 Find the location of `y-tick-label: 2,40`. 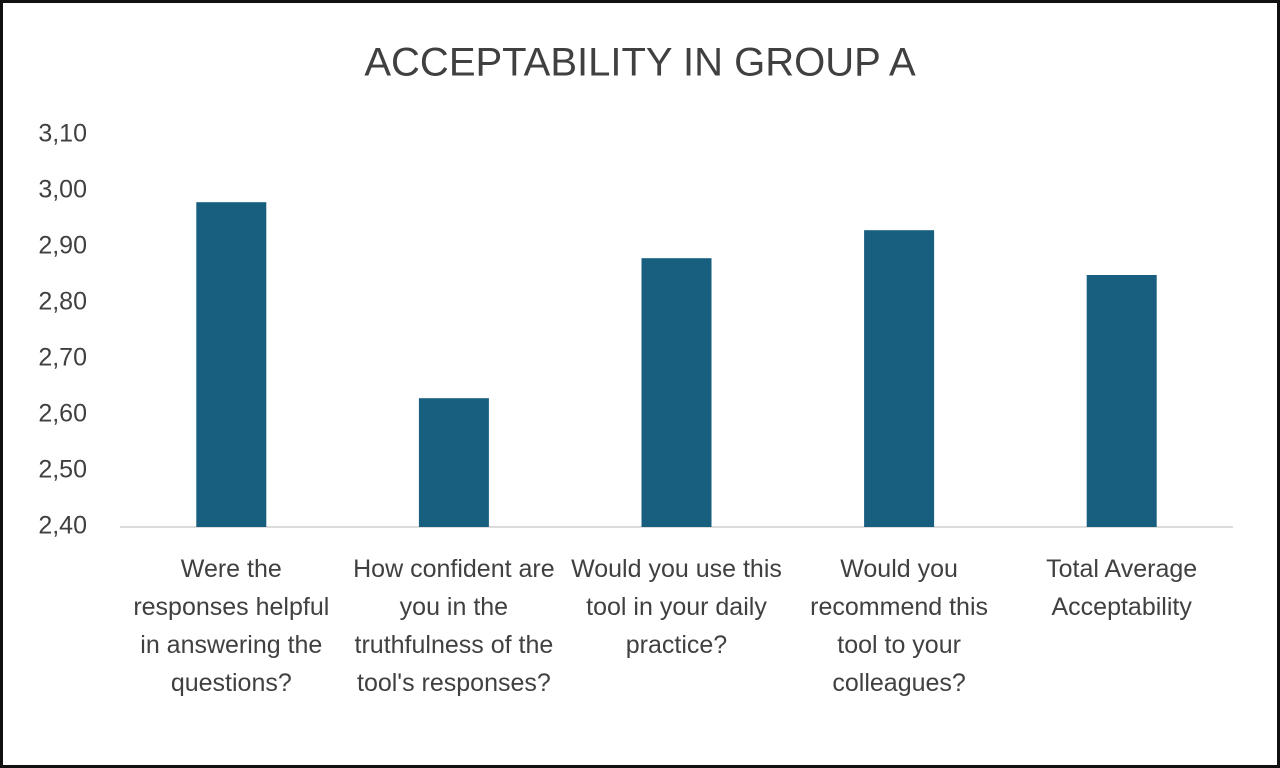

y-tick-label: 2,40 is located at coordinates (62, 526).